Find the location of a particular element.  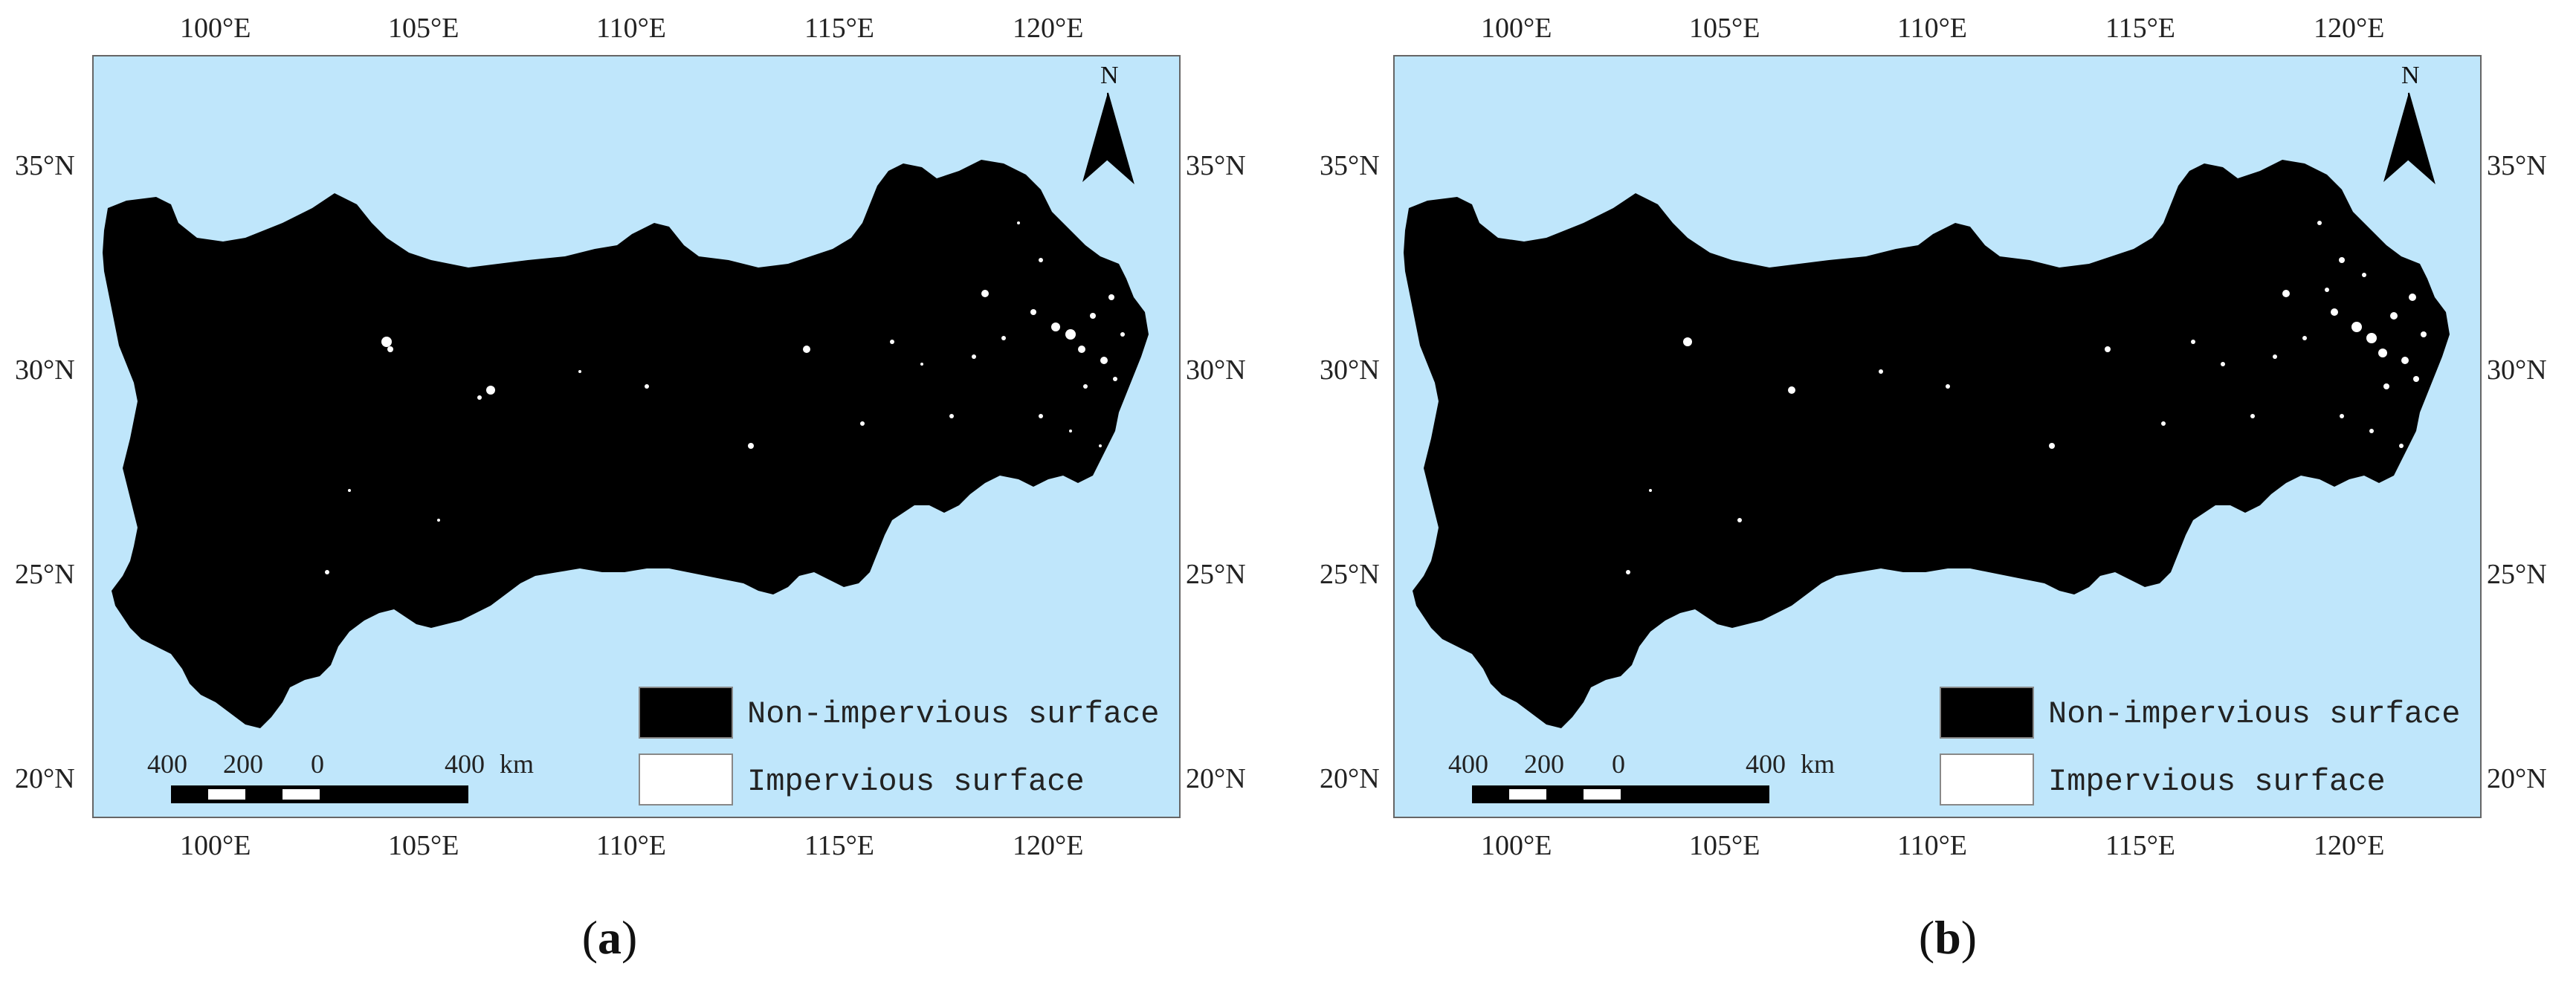

panel-label-b: (b) is located at coordinates (1947, 937).